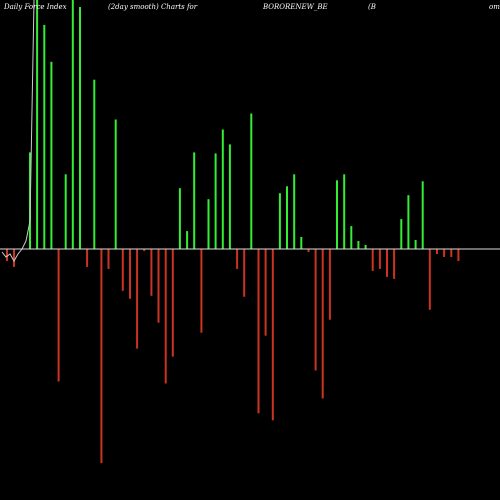 Image resolution: width=500 pixels, height=500 pixels. Describe the element at coordinates (35, 7) in the screenshot. I see `header-left: Daily Force Index` at that location.